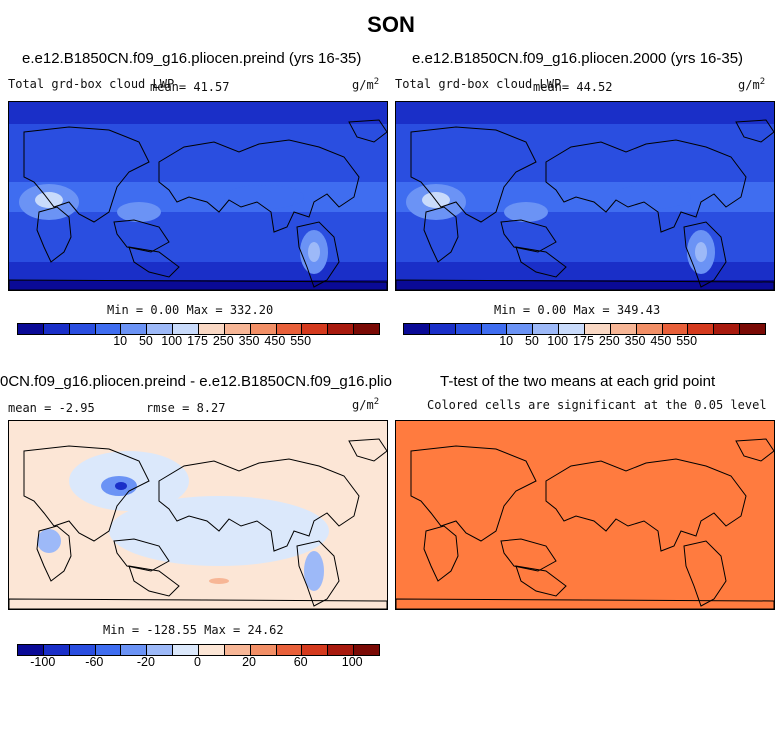 This screenshot has height=733, width=782. What do you see at coordinates (145, 662) in the screenshot?
I see `colorbar-tick-label: -20` at bounding box center [145, 662].